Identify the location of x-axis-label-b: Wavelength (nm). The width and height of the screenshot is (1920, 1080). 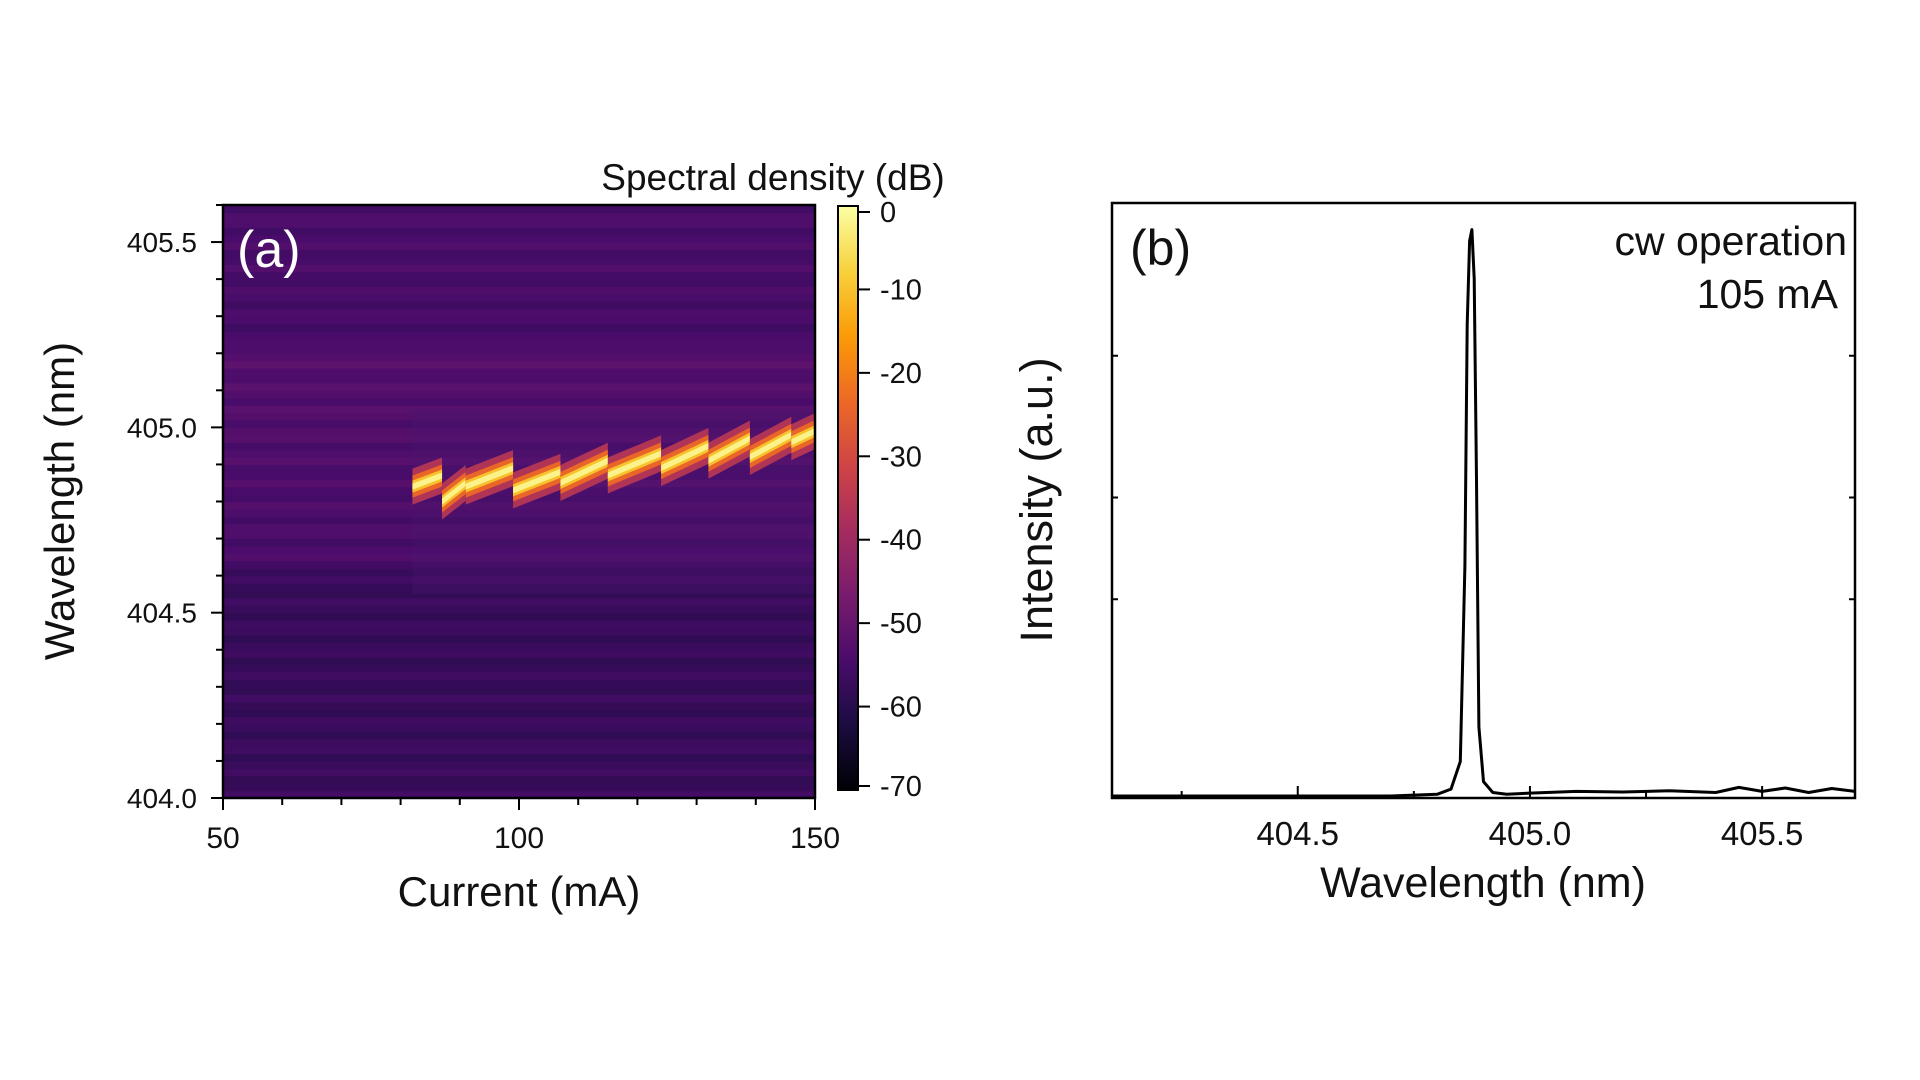
(1483, 883).